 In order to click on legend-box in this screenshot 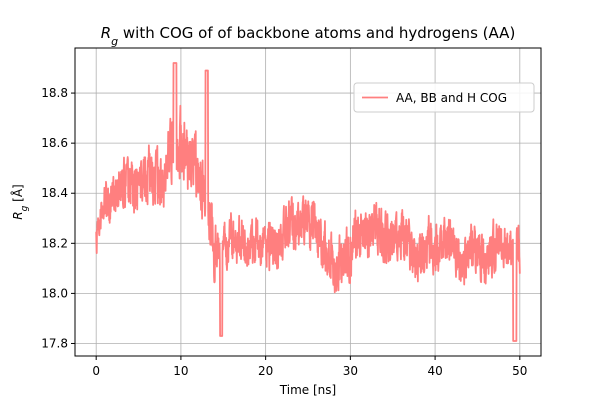, I will do `click(444, 97)`.